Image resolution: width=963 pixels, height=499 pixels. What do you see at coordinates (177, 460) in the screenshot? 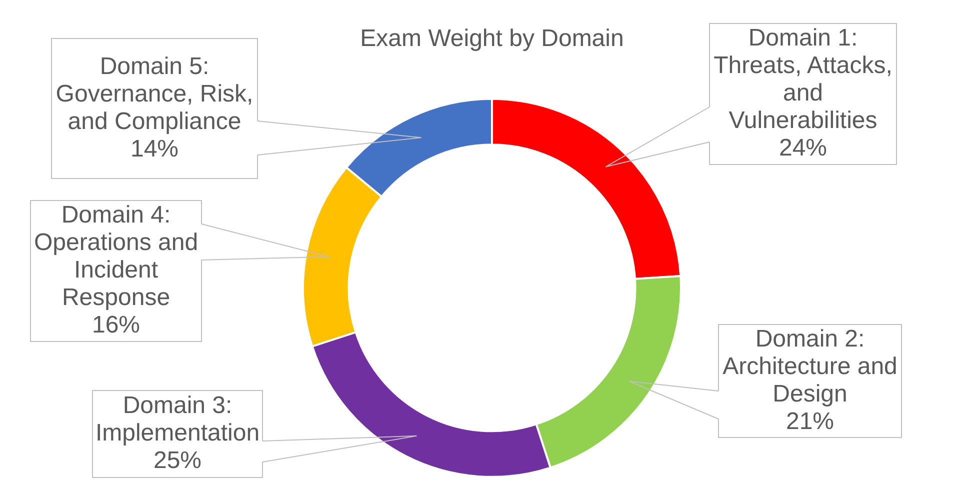
I see `data-label: 25%` at bounding box center [177, 460].